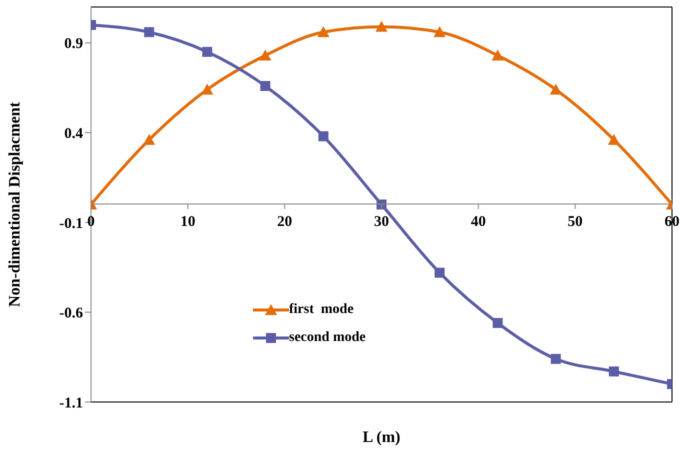 The height and width of the screenshot is (454, 687). What do you see at coordinates (188, 222) in the screenshot?
I see `x-tick-label: 10` at bounding box center [188, 222].